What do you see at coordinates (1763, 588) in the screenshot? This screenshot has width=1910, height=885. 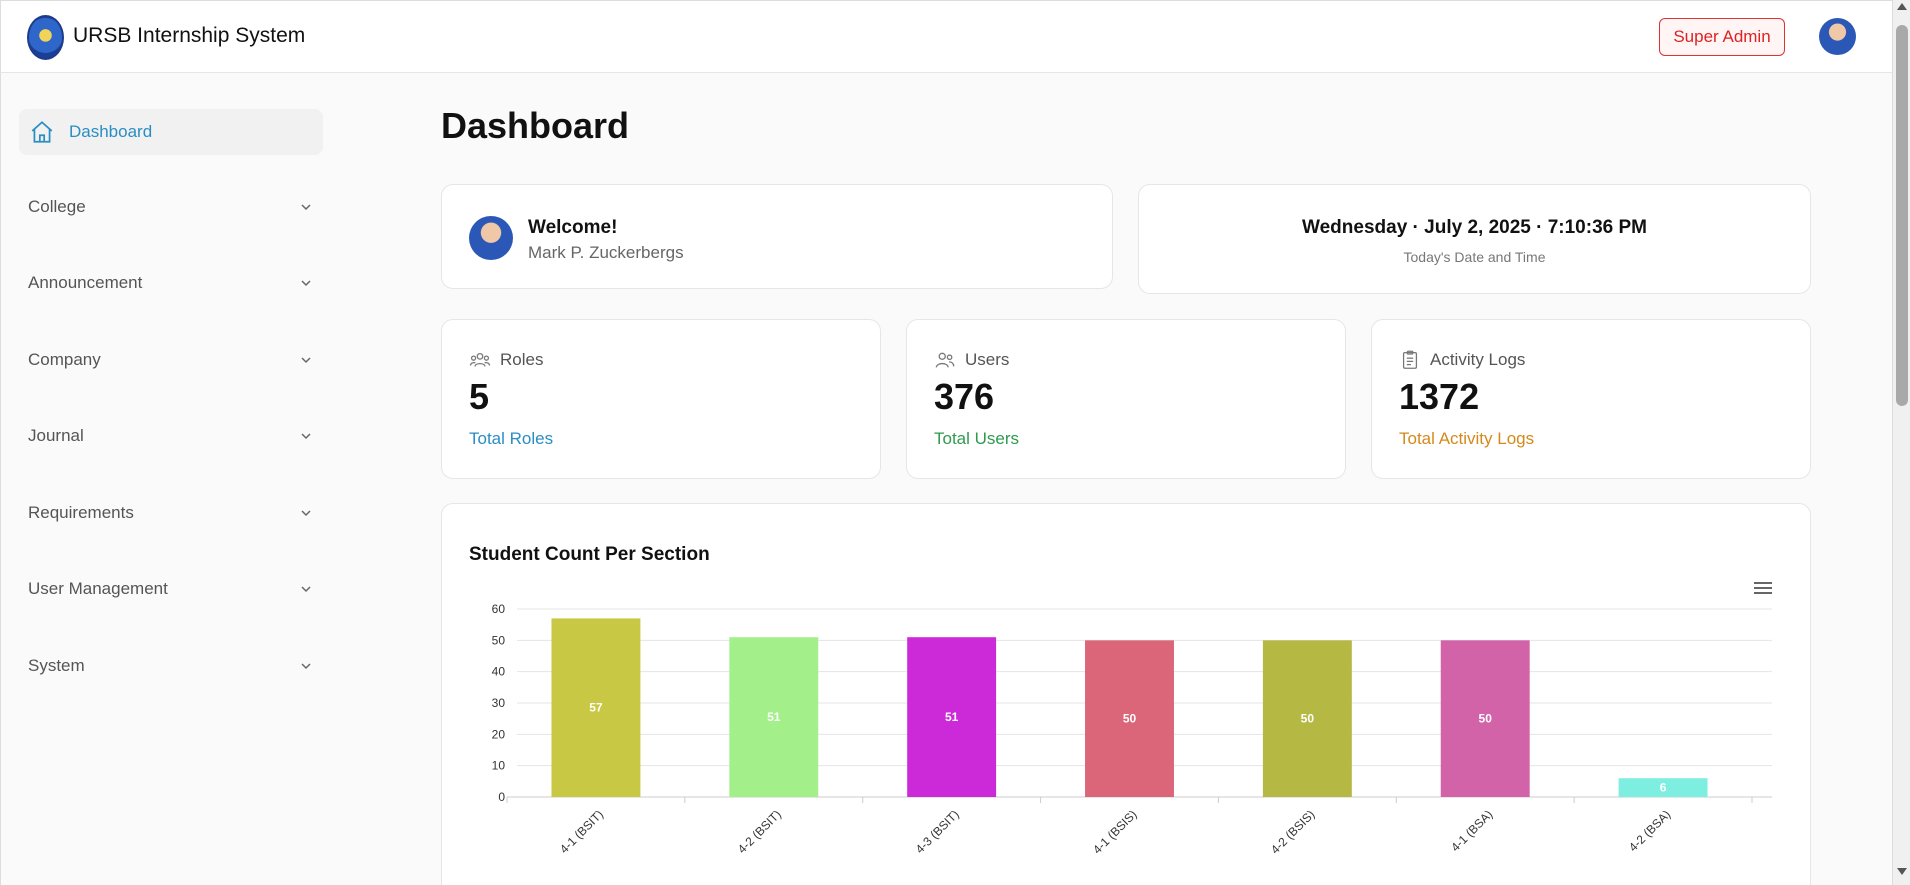 I see `menu-icon` at bounding box center [1763, 588].